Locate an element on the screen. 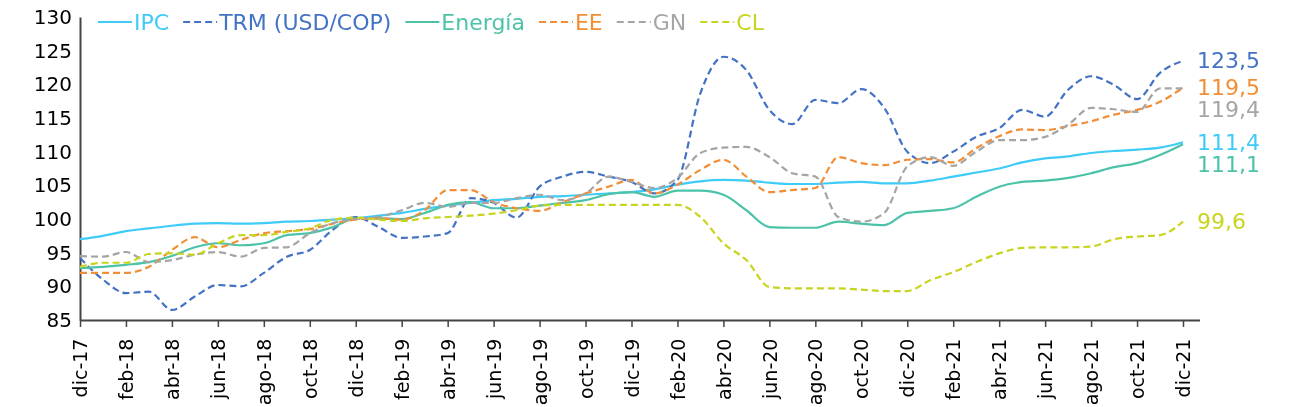 The height and width of the screenshot is (407, 1290). x-tick-label: jun-19 is located at coordinates (493, 369).